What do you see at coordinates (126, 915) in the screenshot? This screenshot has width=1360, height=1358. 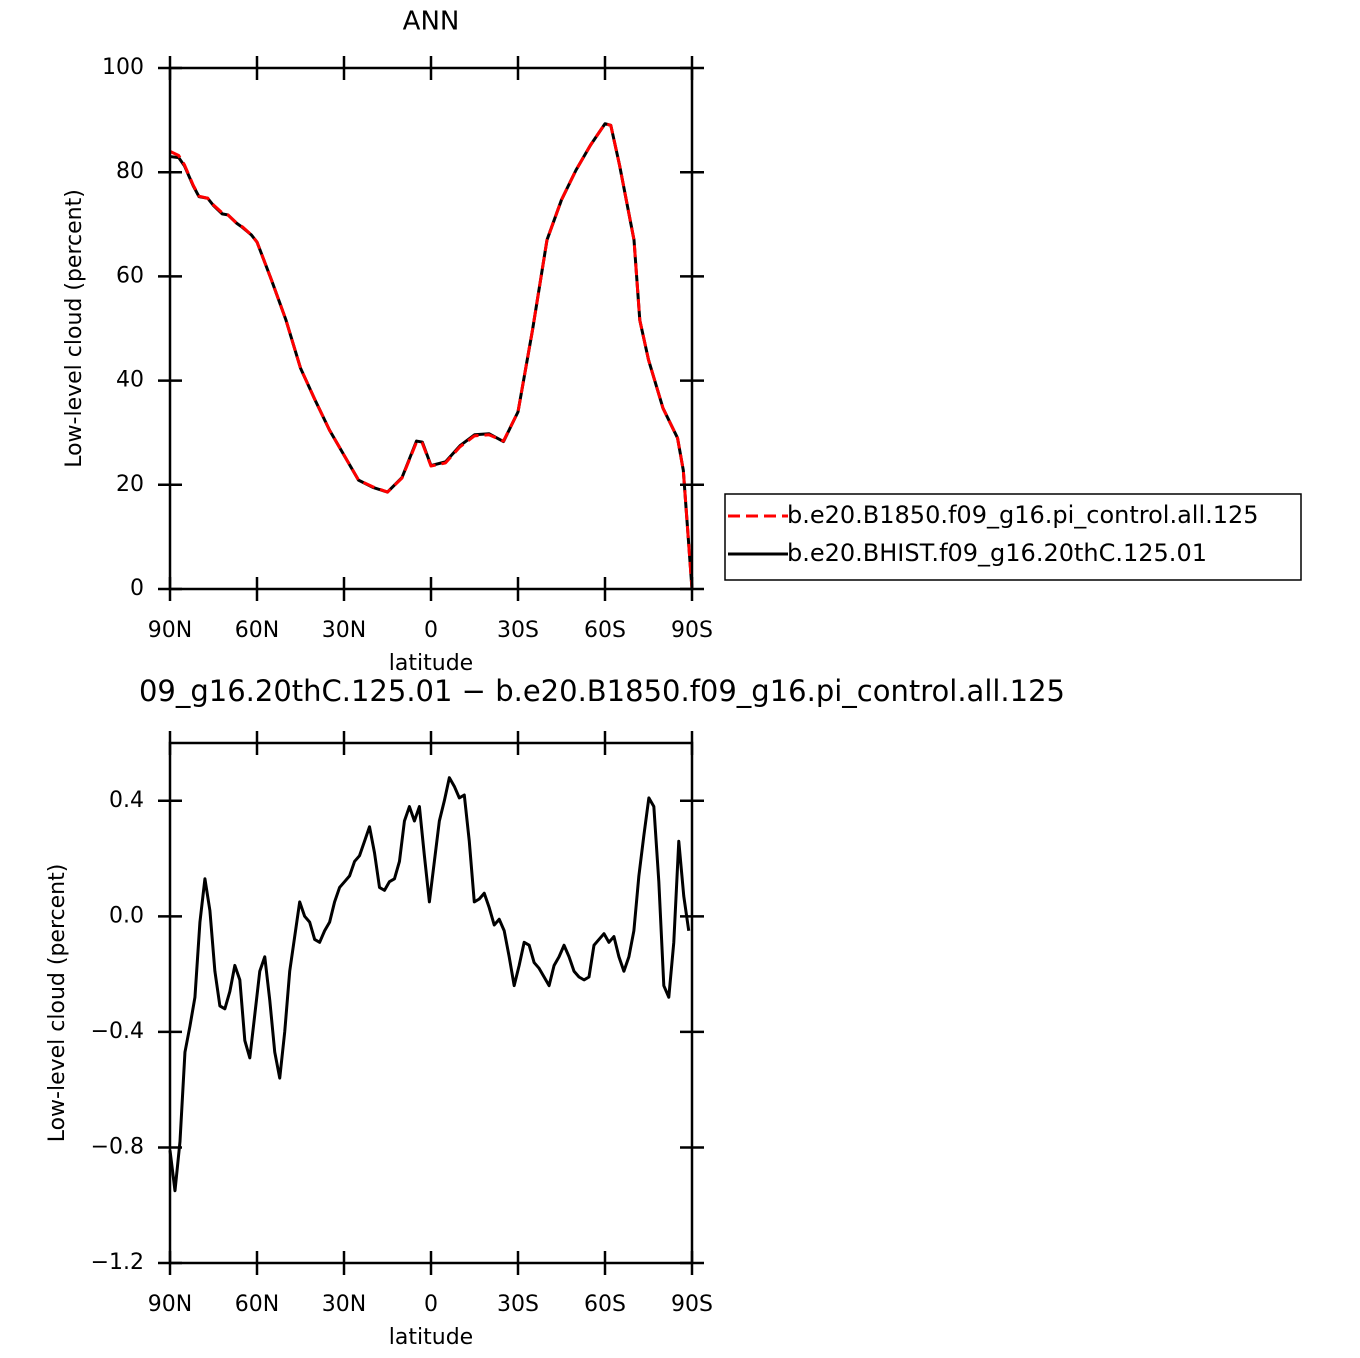 I see `y-tick-label: 0.0` at bounding box center [126, 915].